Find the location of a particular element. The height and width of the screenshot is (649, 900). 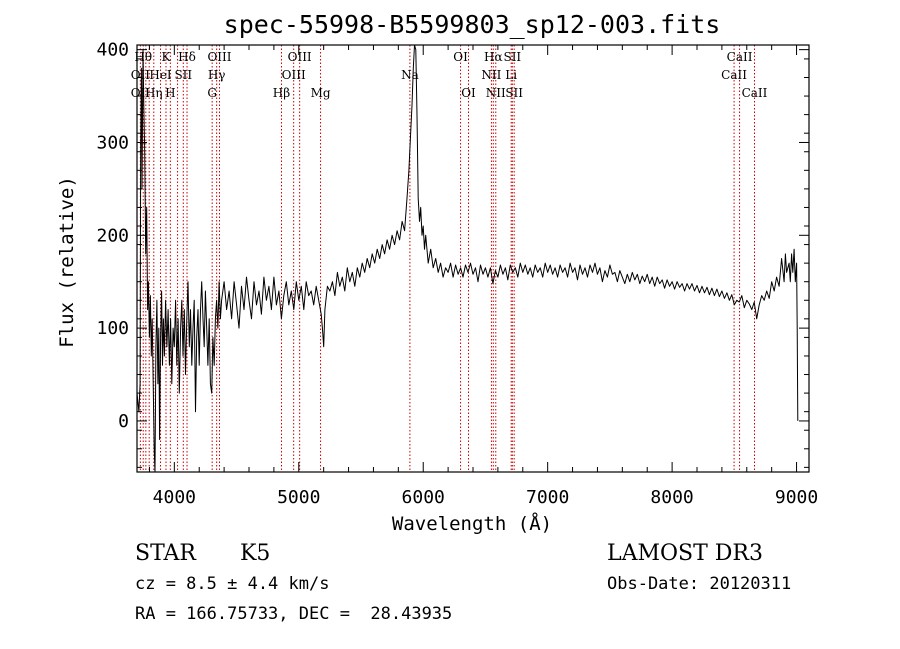

survey-label: LAMOST DR3 is located at coordinates (685, 553).